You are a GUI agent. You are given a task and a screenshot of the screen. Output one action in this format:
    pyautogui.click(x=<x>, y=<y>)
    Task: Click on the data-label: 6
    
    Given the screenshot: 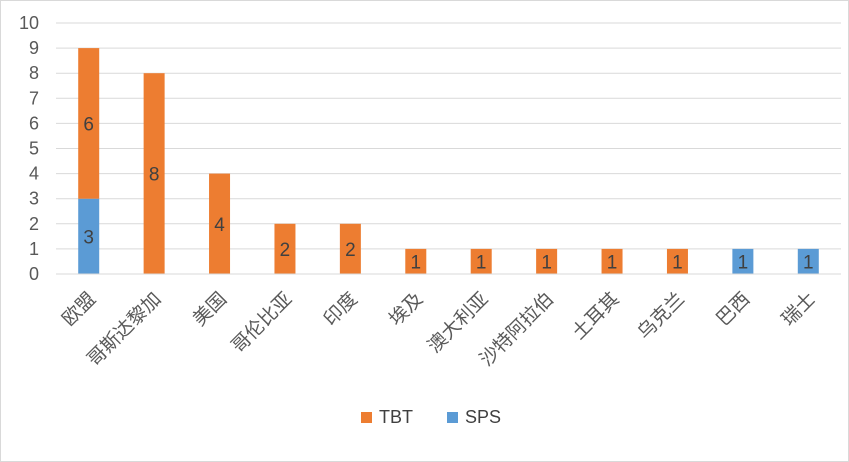 What is the action you would take?
    pyautogui.click(x=88, y=124)
    